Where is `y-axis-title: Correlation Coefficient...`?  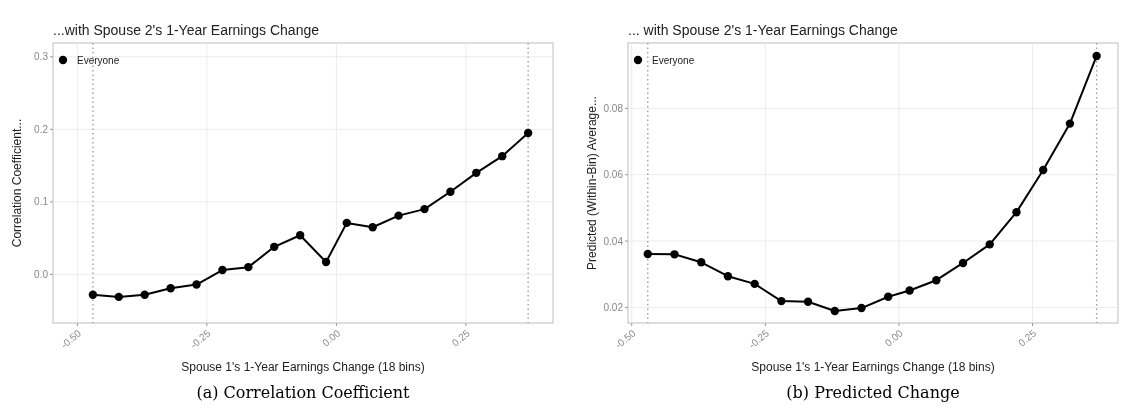 y-axis-title: Correlation Coefficient... is located at coordinates (17, 183).